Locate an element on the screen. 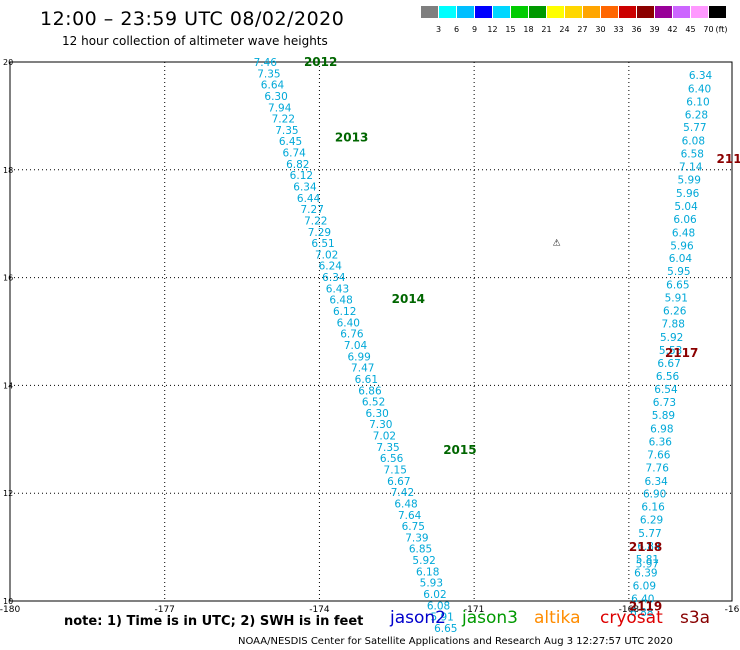  swh-data-label: 6.10 is located at coordinates (697, 102).